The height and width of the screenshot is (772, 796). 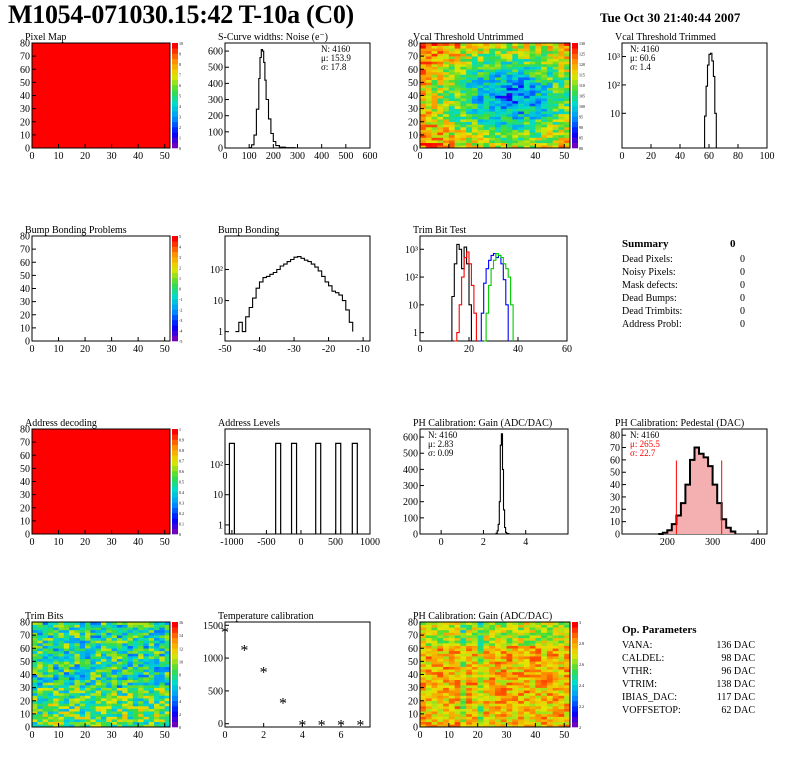 I want to click on x-tick-label: 100, so click(x=767, y=156).